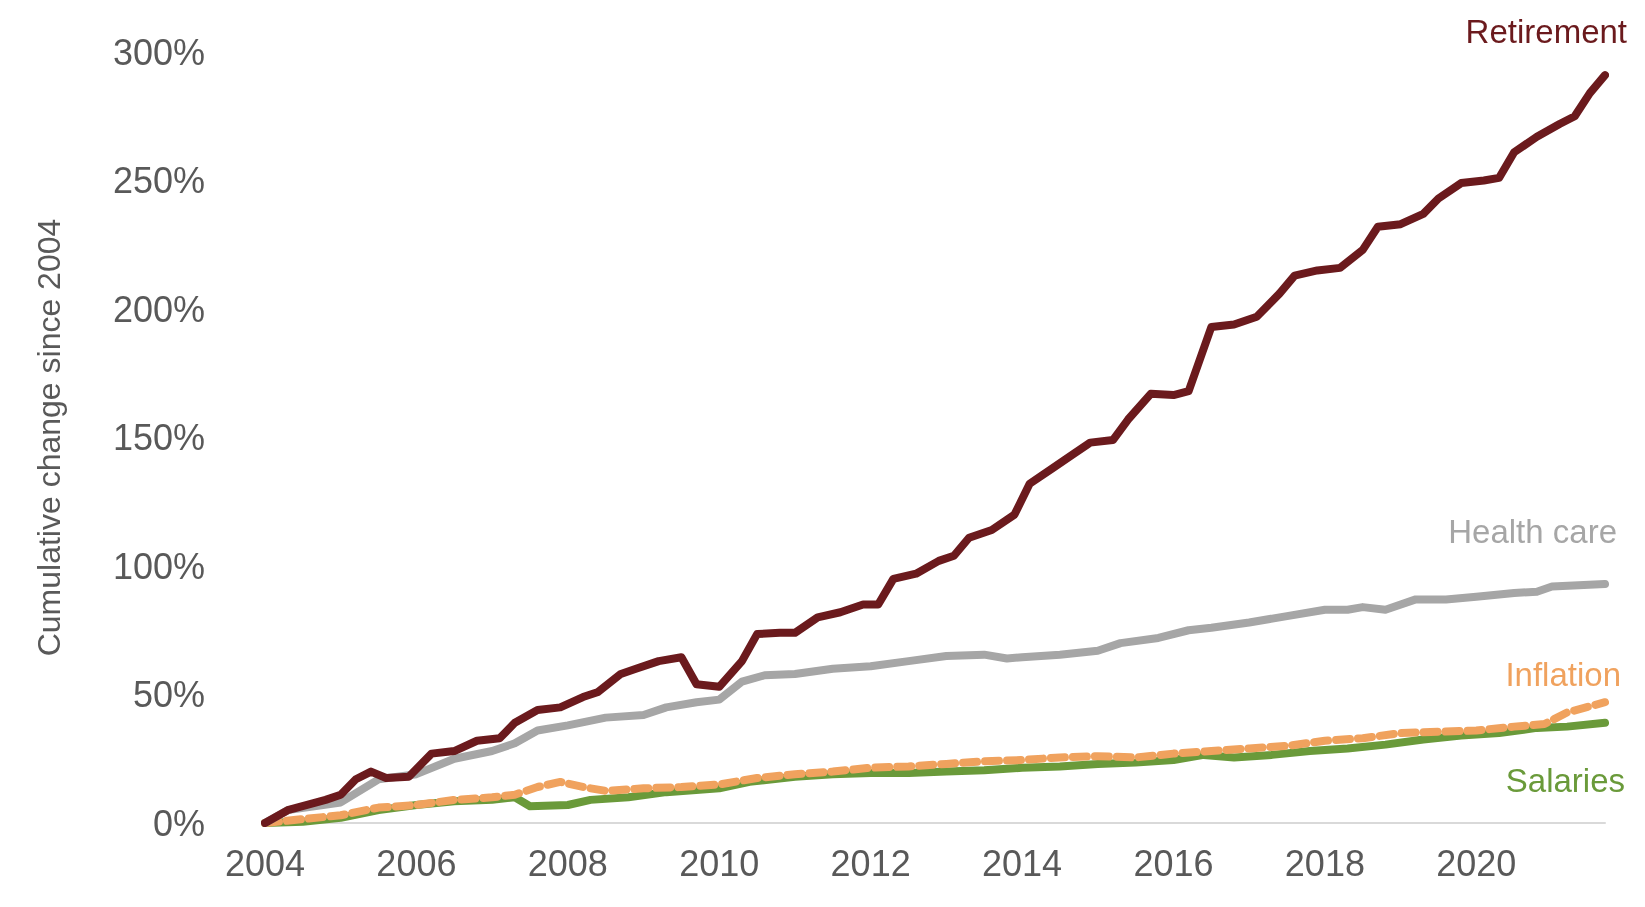 This screenshot has height=907, width=1645. What do you see at coordinates (870, 863) in the screenshot?
I see `x-tick-label: 2012` at bounding box center [870, 863].